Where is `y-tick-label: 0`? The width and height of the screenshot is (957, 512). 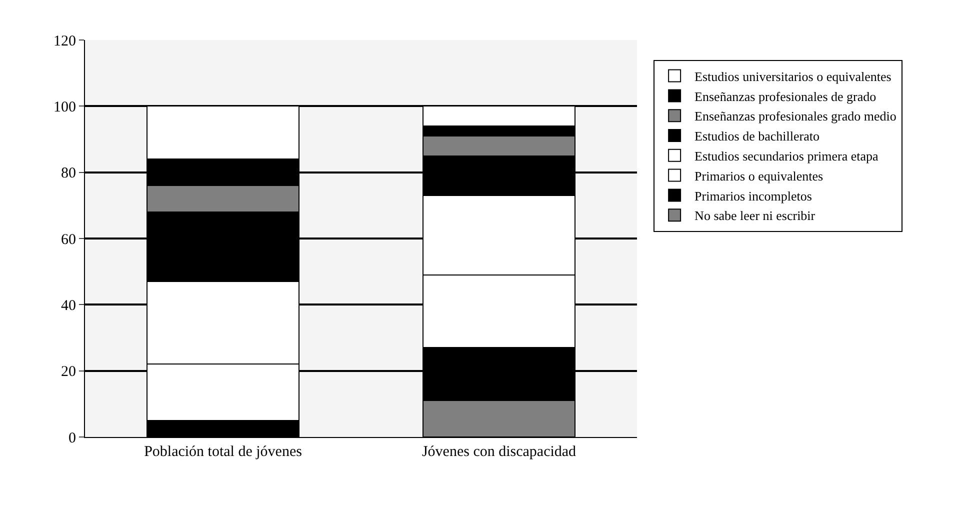 y-tick-label: 0 is located at coordinates (72, 438).